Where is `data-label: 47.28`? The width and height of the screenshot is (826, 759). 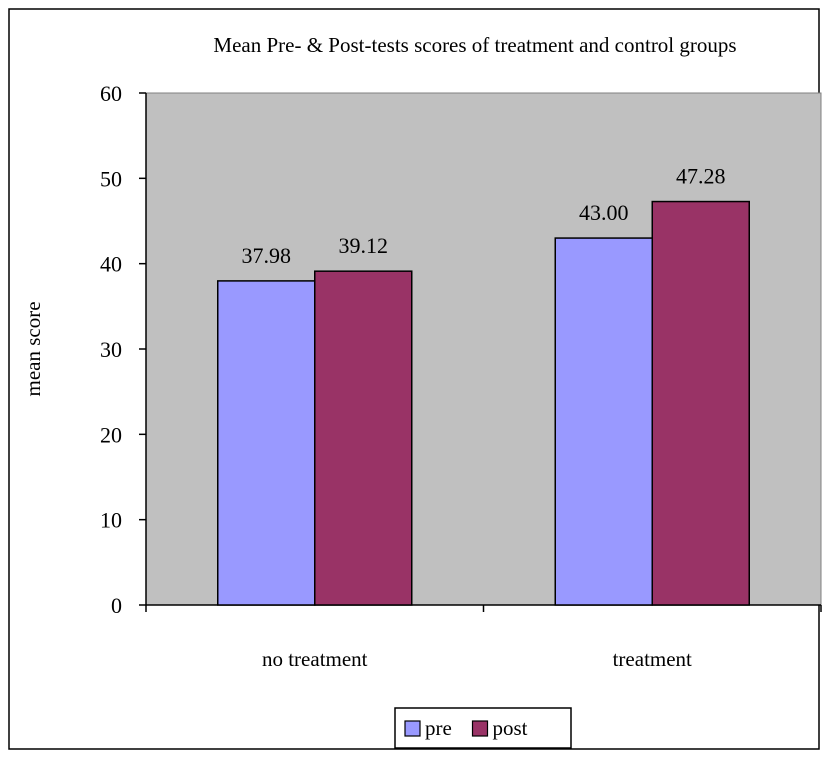 data-label: 47.28 is located at coordinates (701, 176).